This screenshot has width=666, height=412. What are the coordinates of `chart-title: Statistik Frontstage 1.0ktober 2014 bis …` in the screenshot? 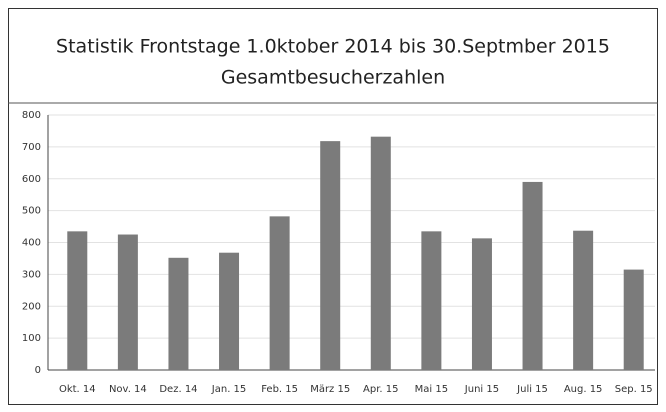 It's located at (333, 47).